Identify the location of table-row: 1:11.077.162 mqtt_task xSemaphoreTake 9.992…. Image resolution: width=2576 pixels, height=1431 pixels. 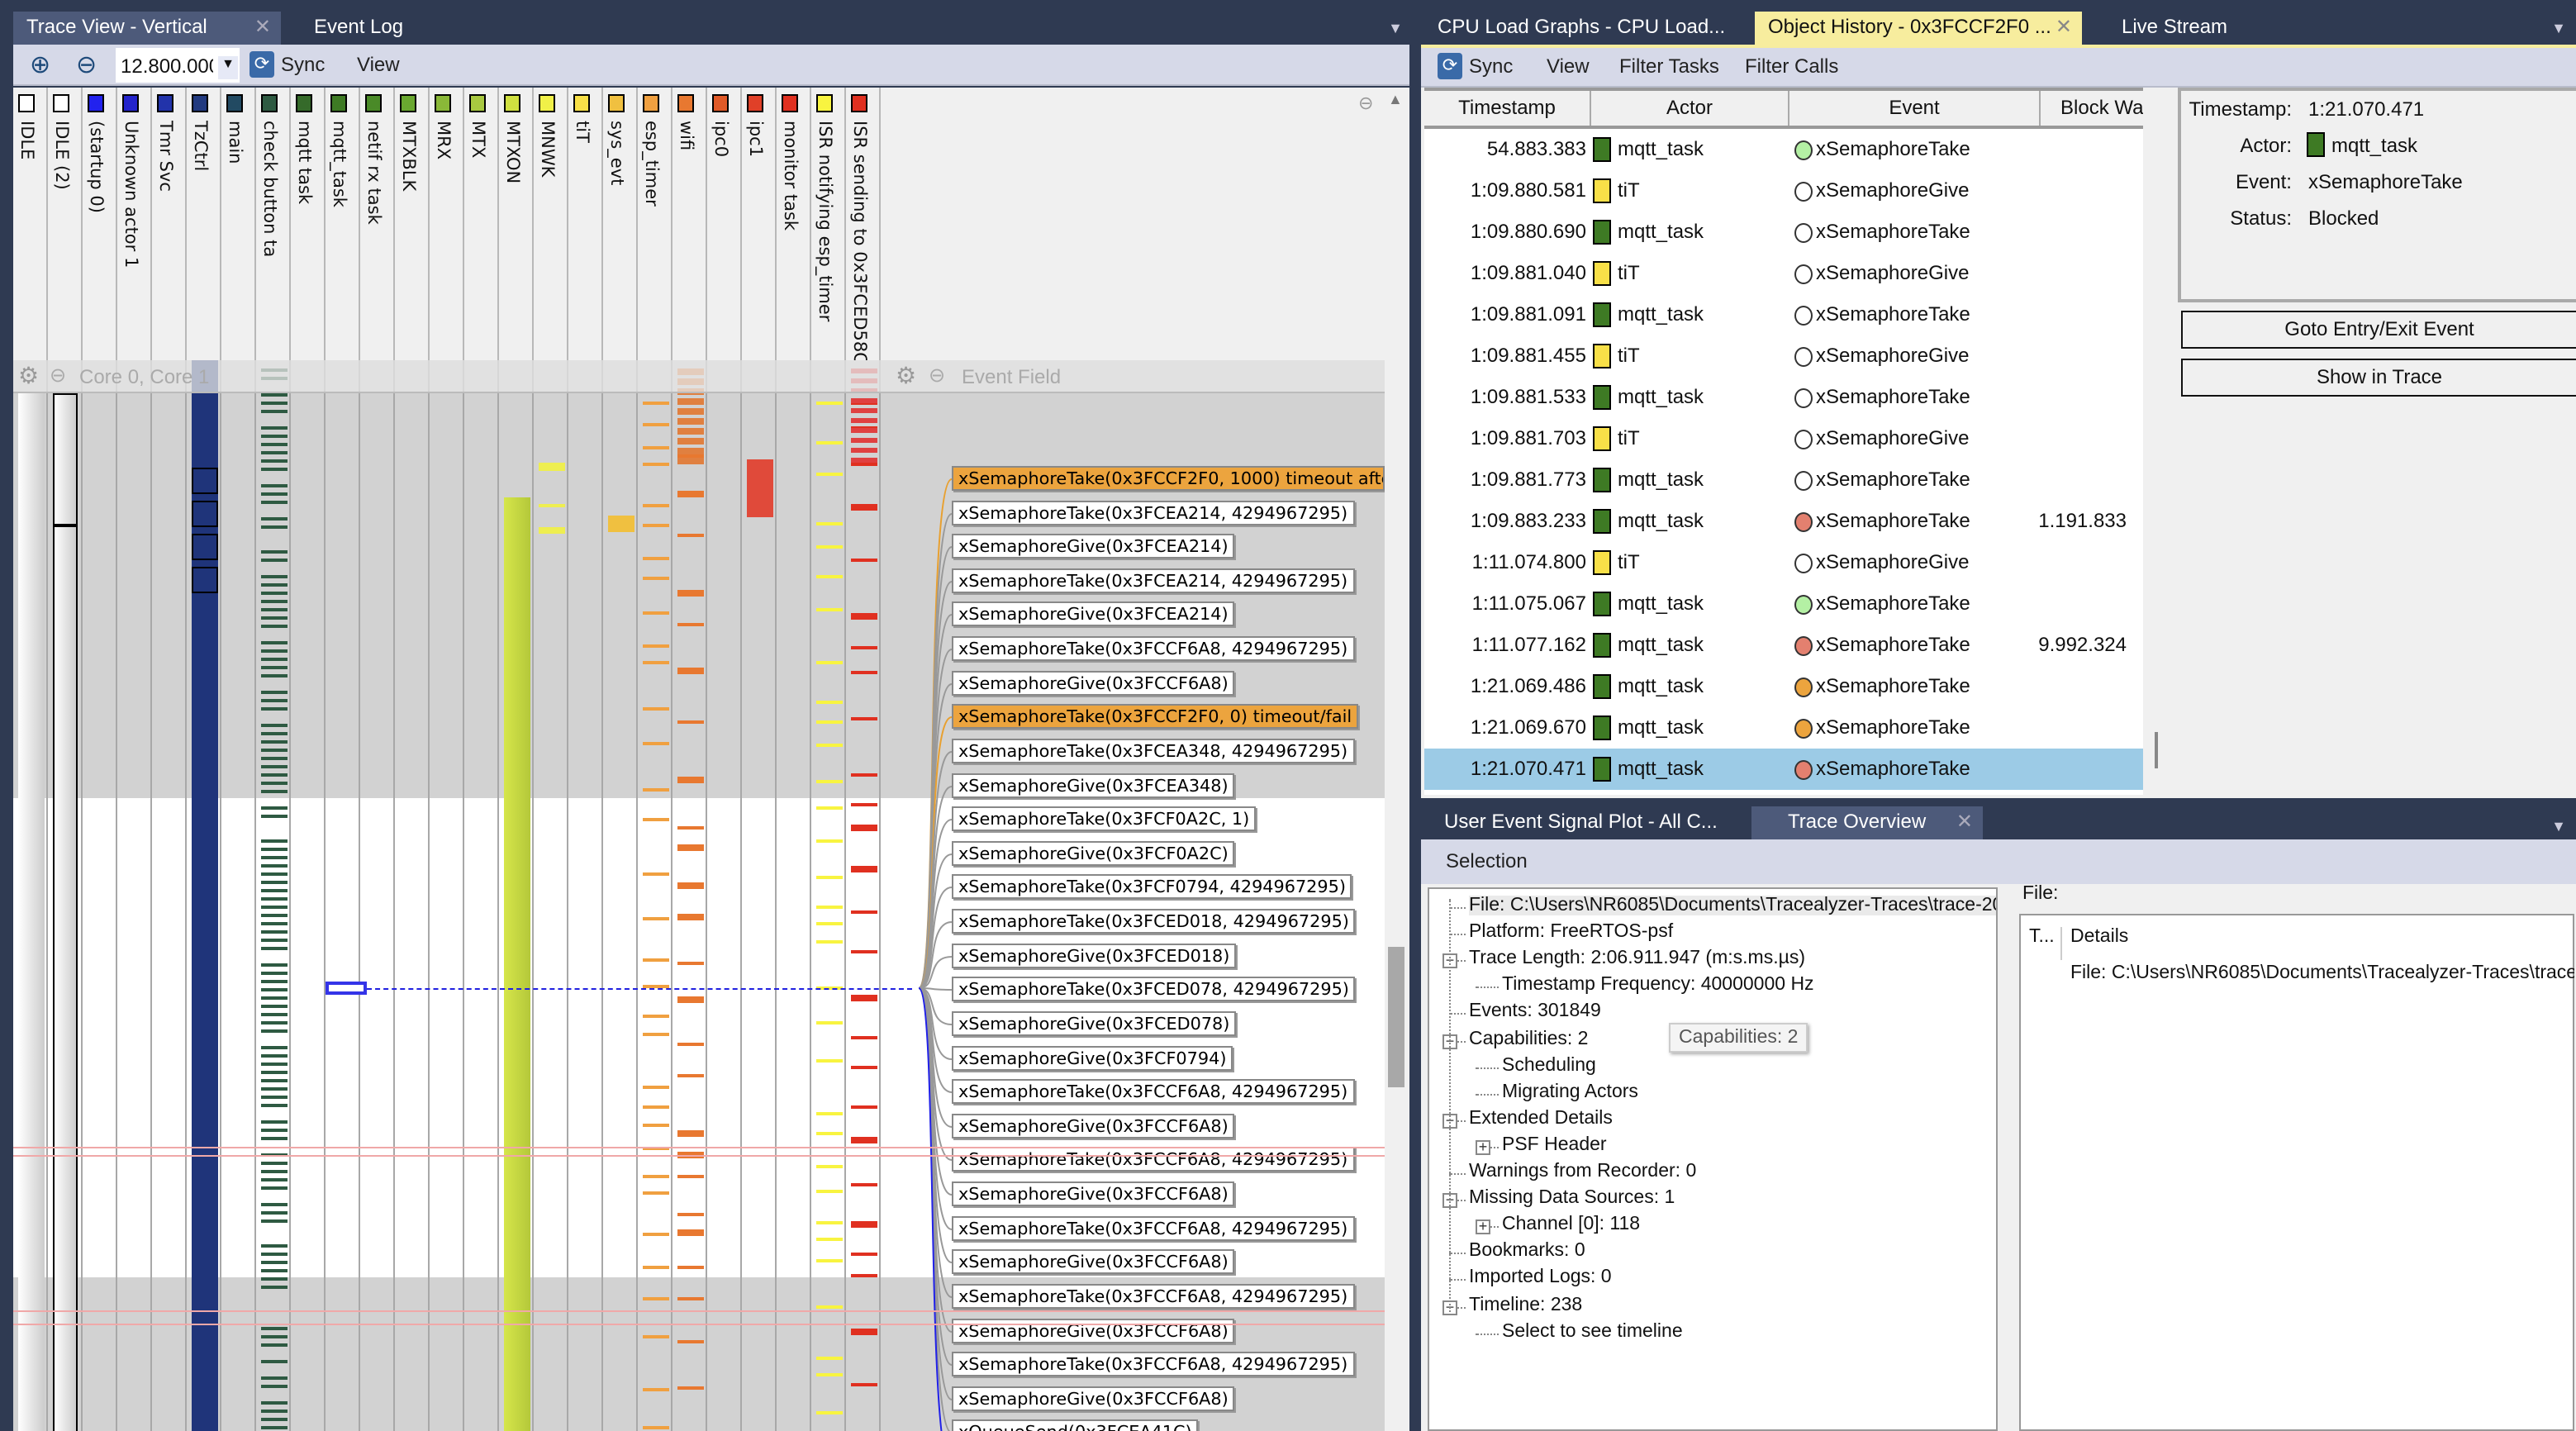
(1783, 645).